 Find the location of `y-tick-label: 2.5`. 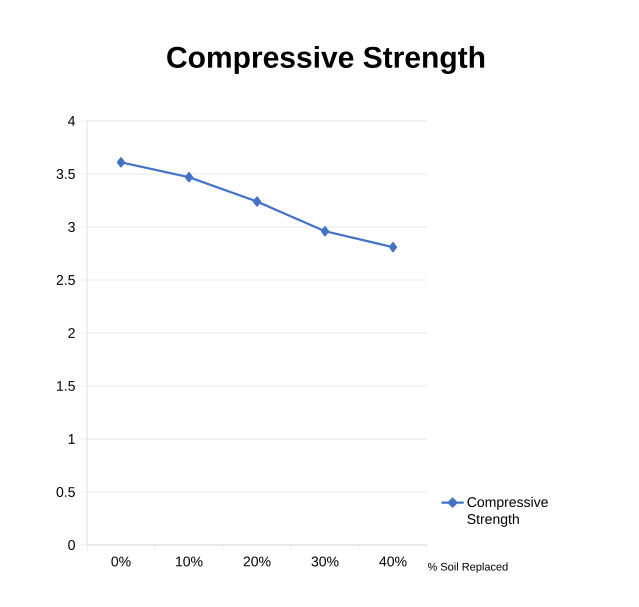

y-tick-label: 2.5 is located at coordinates (65, 280).